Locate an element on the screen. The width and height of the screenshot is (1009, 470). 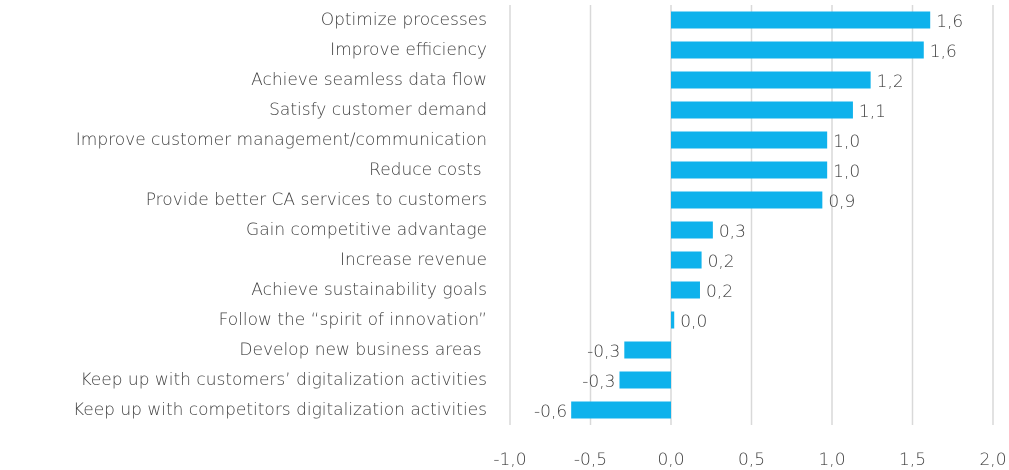
y-tick-label: Gain competitive advantage is located at coordinates (366, 230).